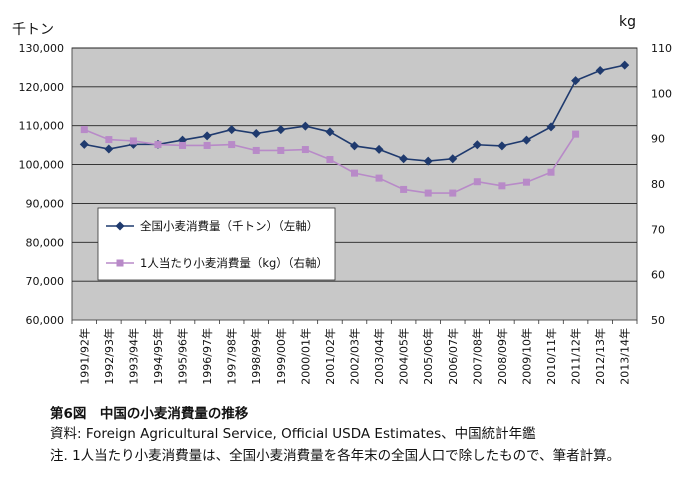  I want to click on legend-label-1: 全国小麦消費量（千トン）（左軸）, so click(229, 226).